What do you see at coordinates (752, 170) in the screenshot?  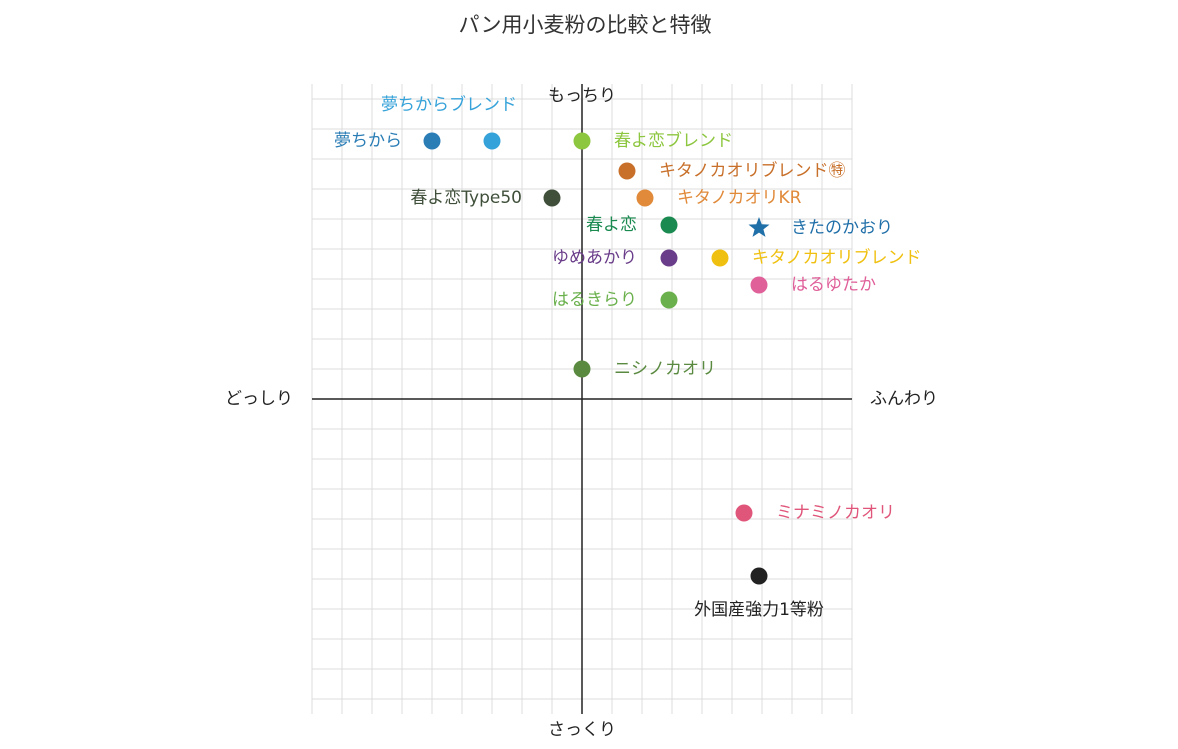 I see `point-label: キタノカオリブレンド㊕` at bounding box center [752, 170].